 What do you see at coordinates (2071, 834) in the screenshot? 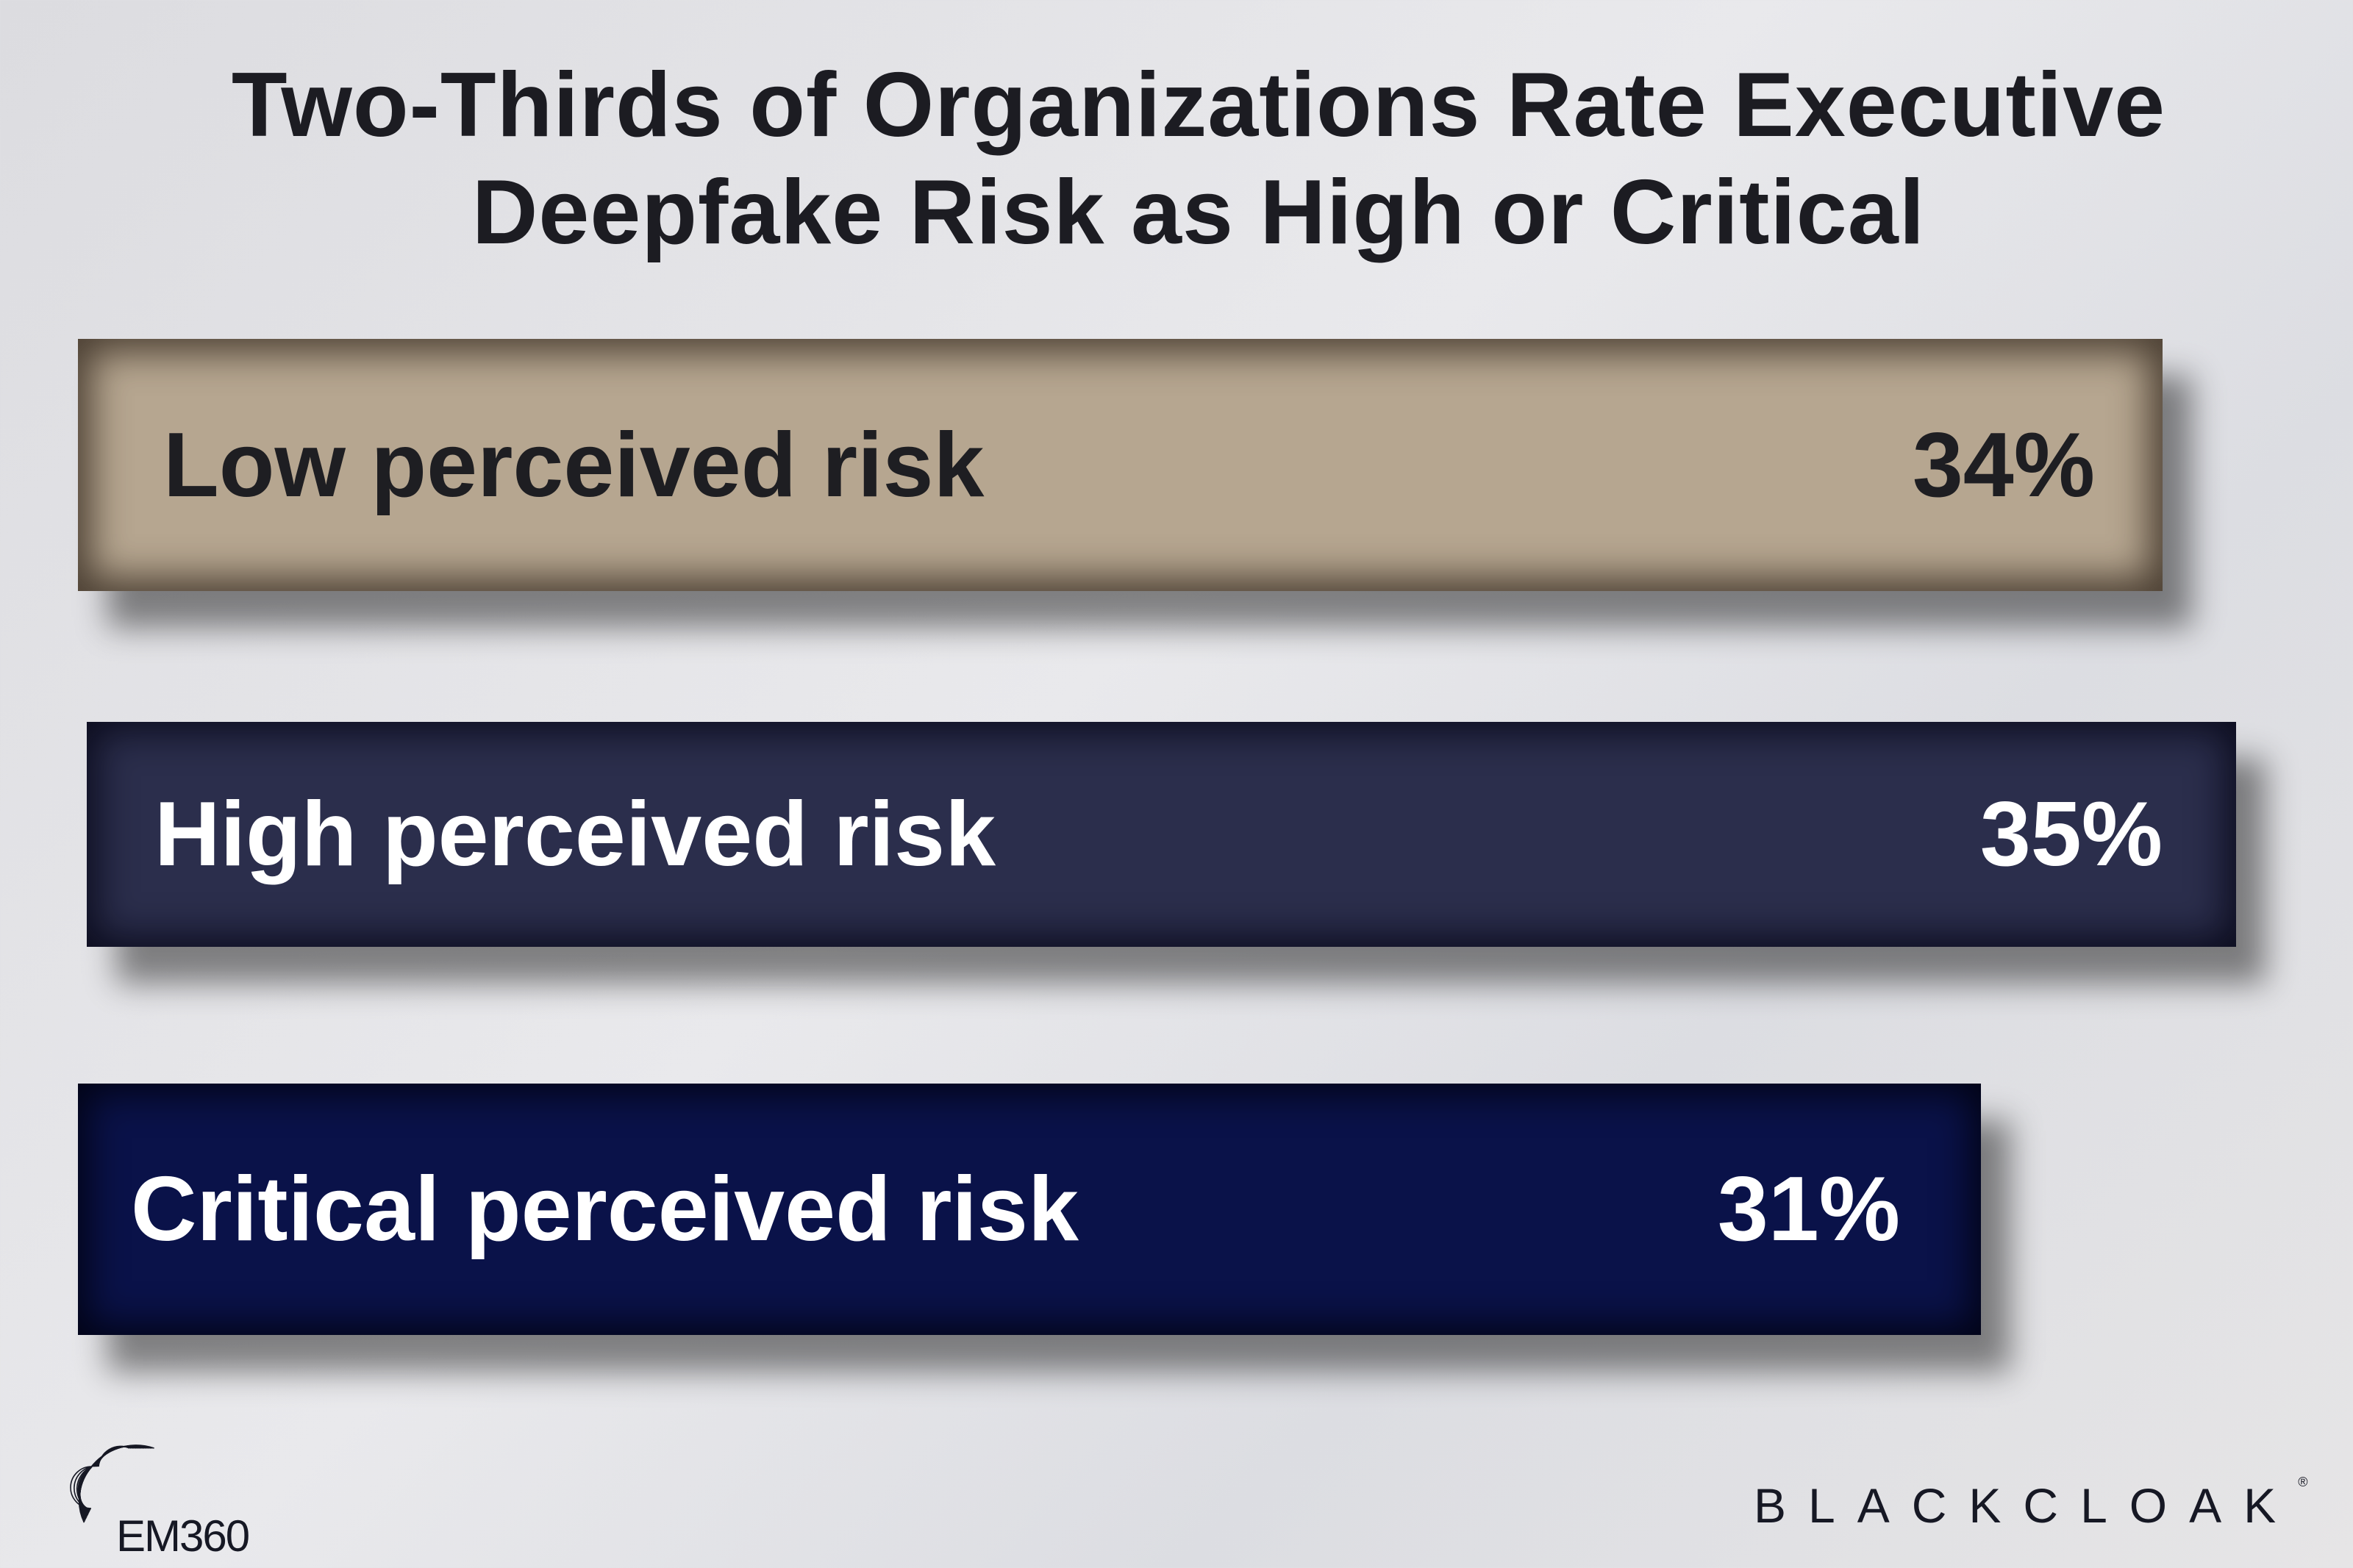
I see `bar-value-high: 35%` at bounding box center [2071, 834].